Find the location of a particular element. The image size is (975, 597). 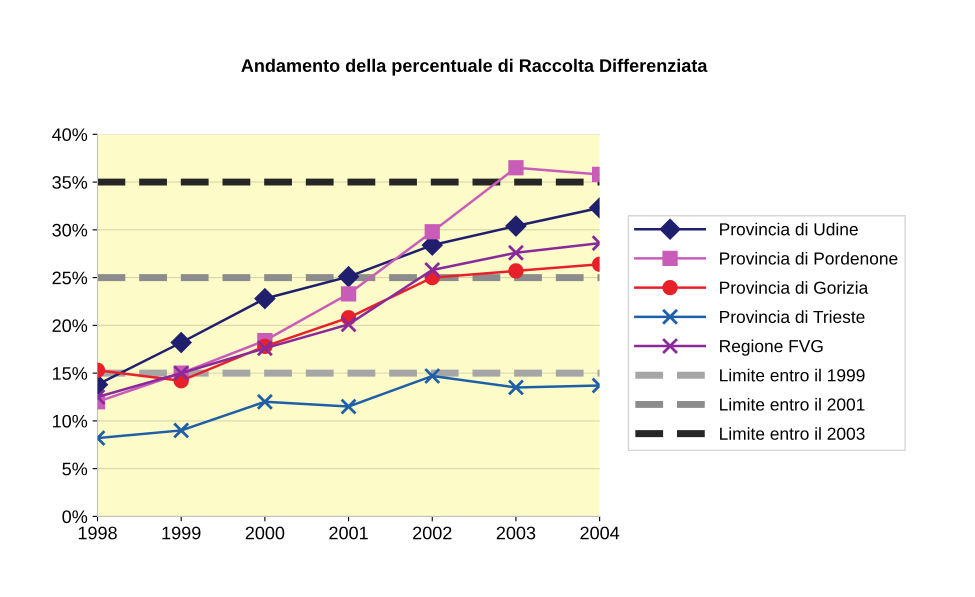

x-tick-label: 2004 is located at coordinates (600, 533).